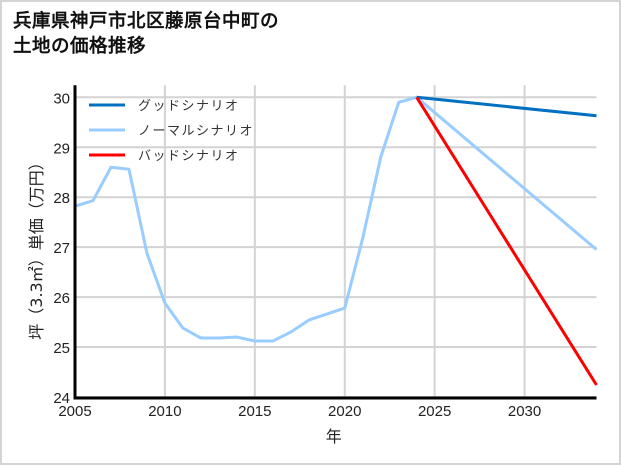  I want to click on y-tick-label: 30, so click(61, 98).